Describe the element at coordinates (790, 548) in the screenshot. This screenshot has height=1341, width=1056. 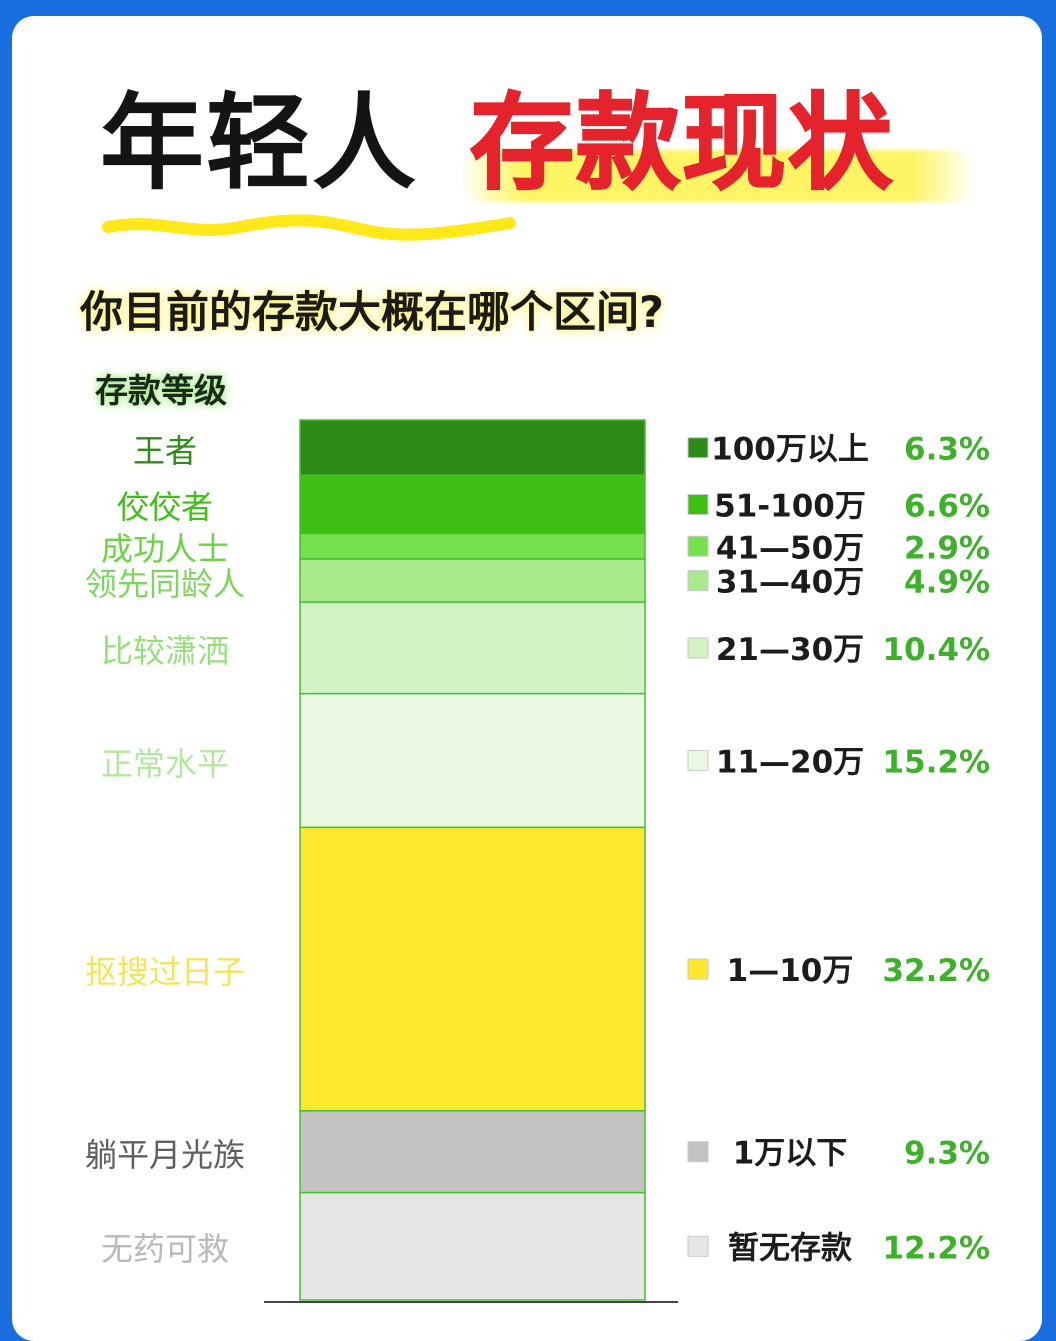
I see `legend-range-2: 41—50万` at that location.